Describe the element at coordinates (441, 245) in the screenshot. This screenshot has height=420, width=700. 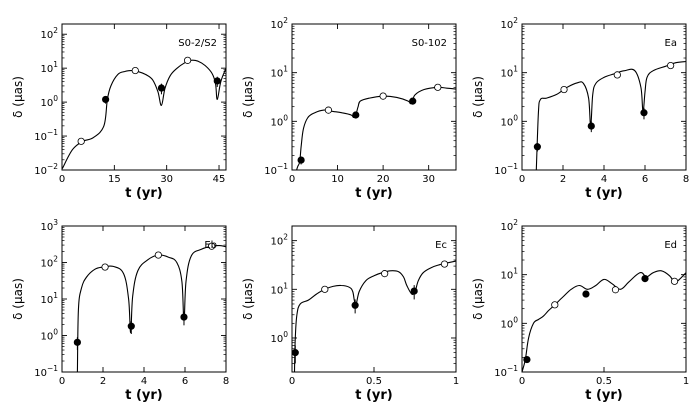
I see `panel-title-ec: Ec` at that location.